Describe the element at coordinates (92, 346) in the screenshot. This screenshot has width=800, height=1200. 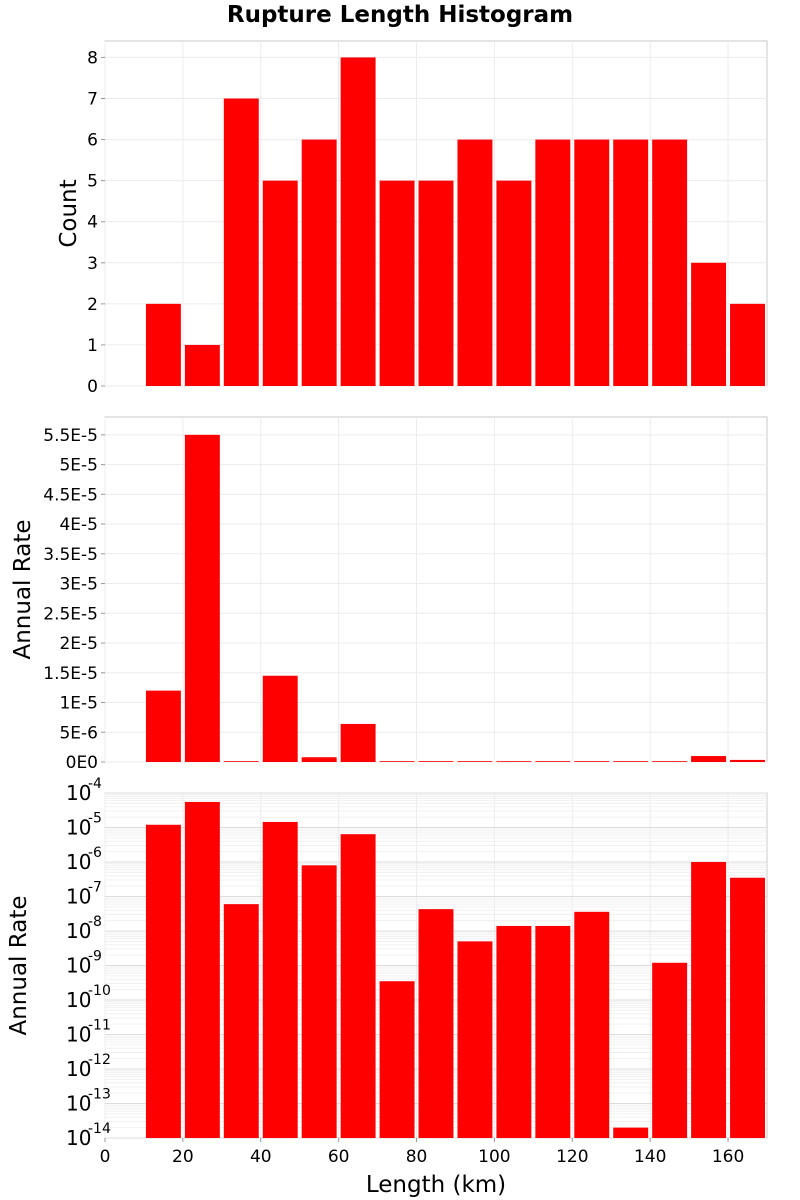
I see `y-tick-label: 1` at that location.